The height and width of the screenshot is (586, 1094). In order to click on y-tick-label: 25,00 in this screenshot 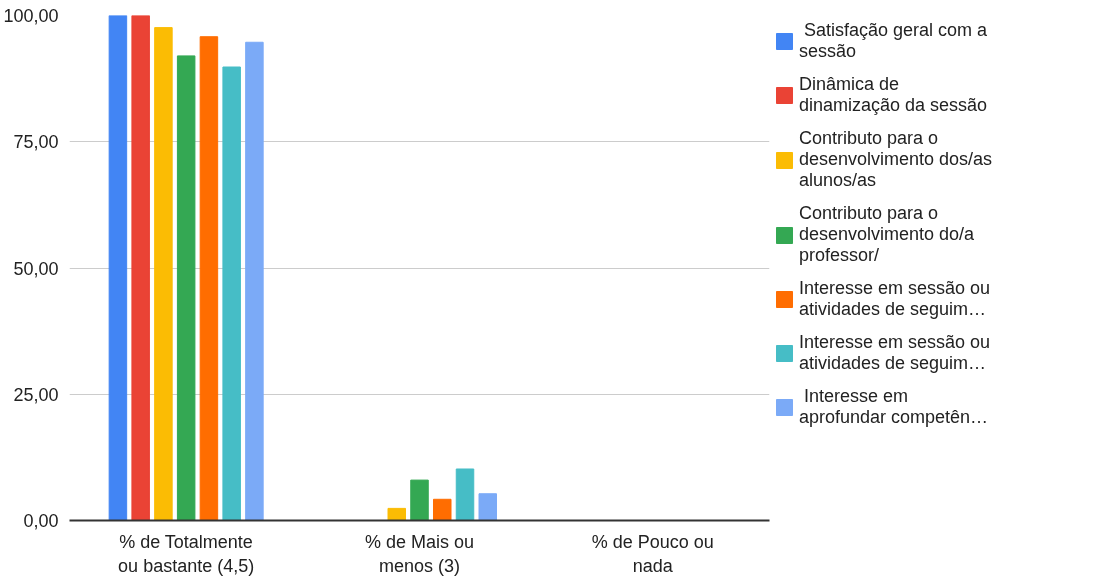, I will do `click(36, 394)`.